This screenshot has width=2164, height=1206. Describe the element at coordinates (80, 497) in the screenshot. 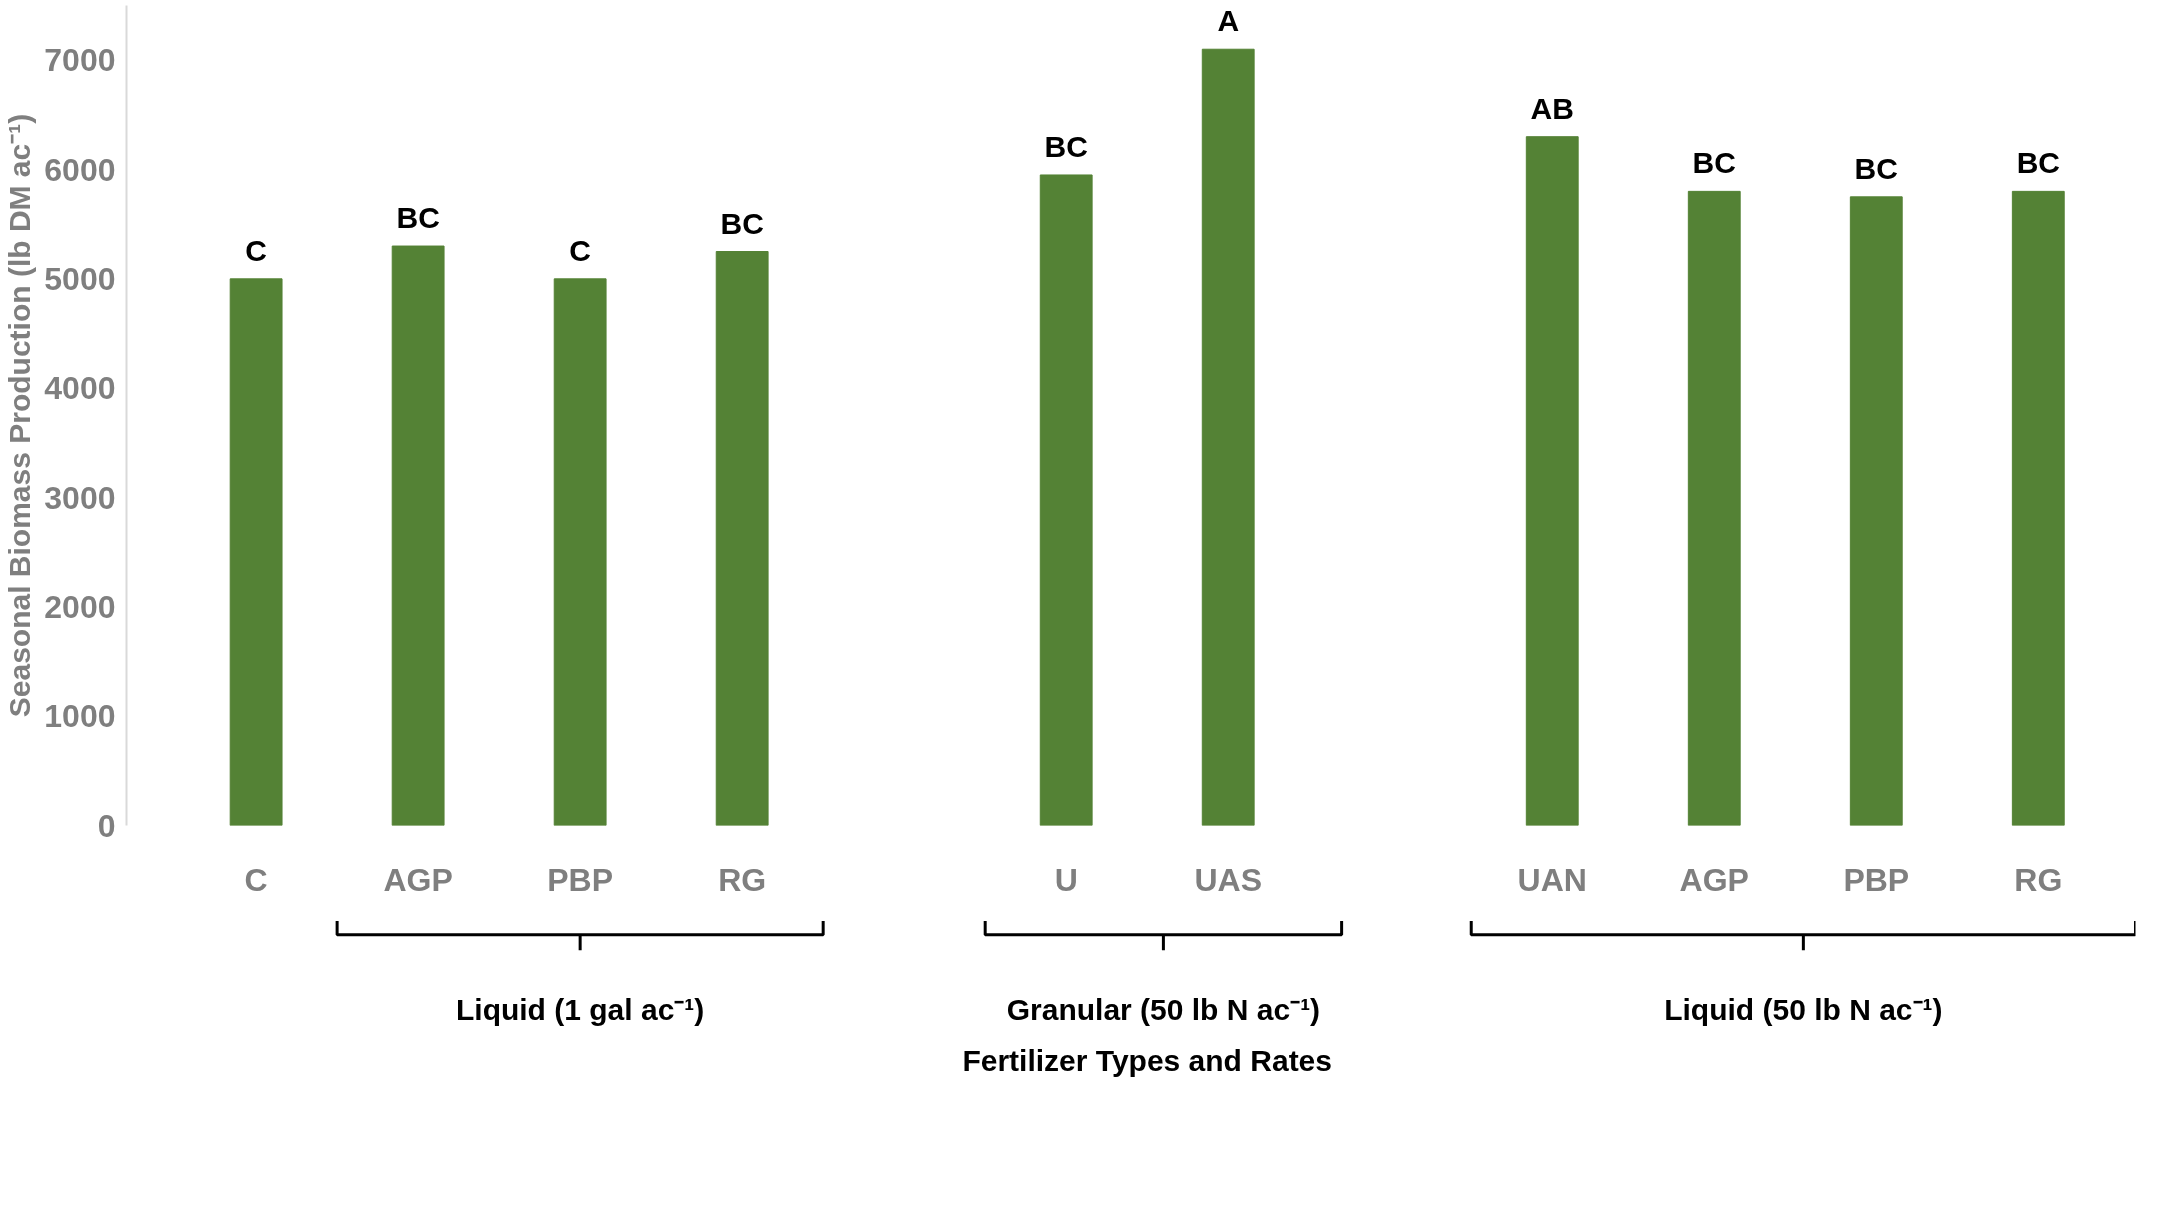

I see `y-tick-label: 3000` at that location.